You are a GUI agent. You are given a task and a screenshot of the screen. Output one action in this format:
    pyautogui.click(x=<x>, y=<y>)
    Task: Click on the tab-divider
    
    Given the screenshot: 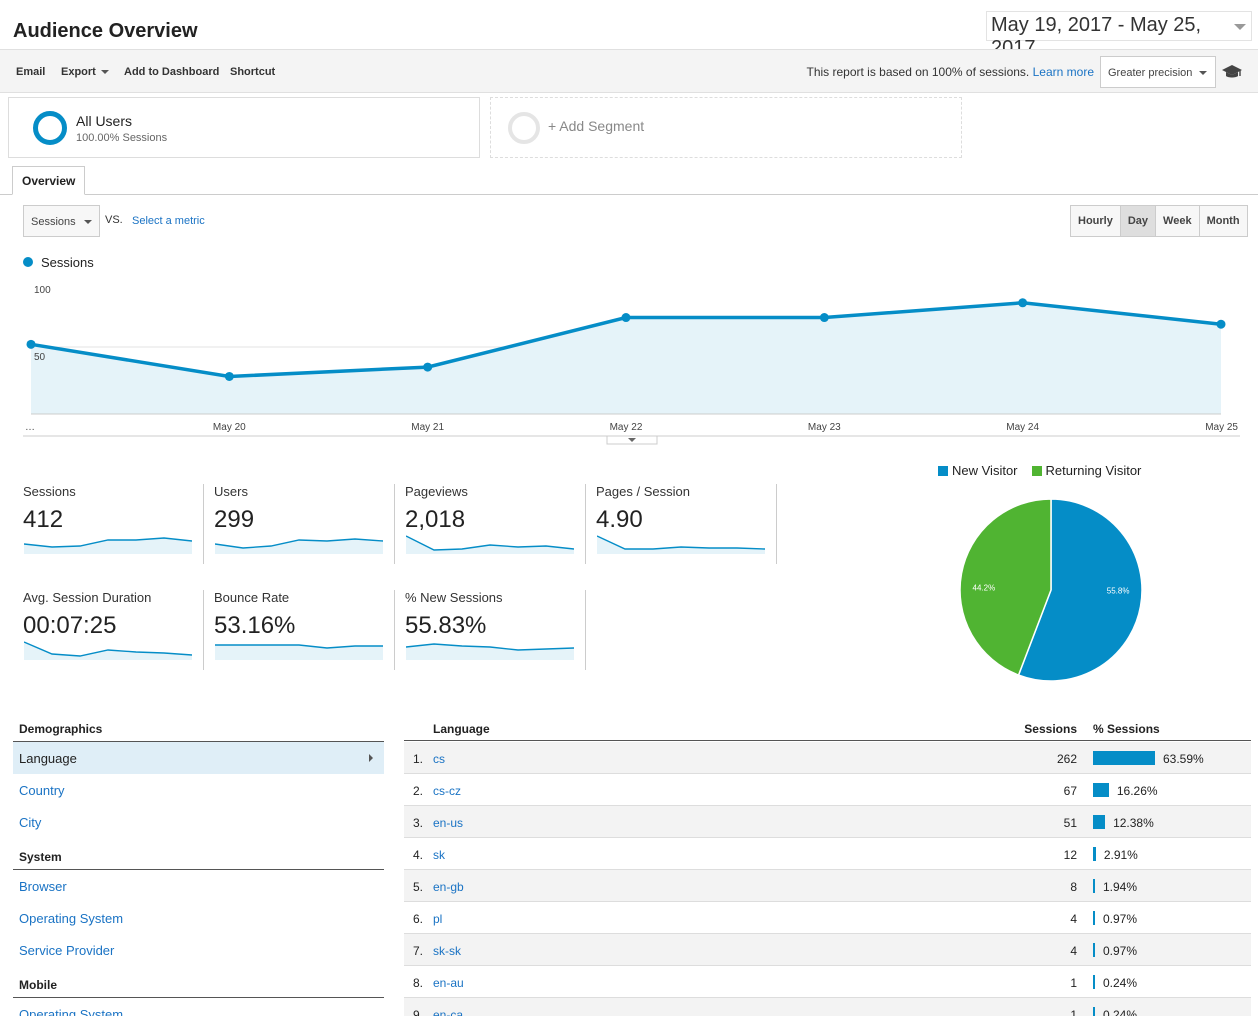 What is the action you would take?
    pyautogui.click(x=629, y=194)
    